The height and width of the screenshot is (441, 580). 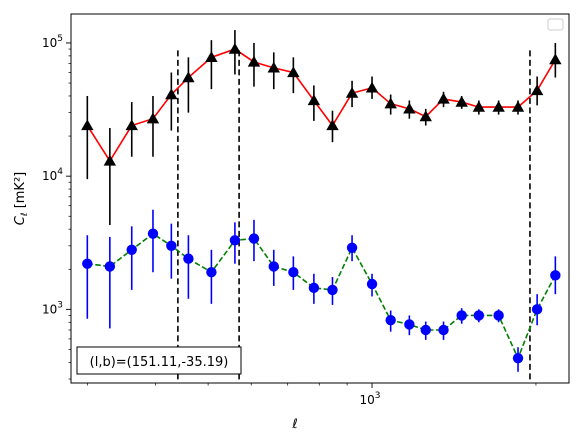 What do you see at coordinates (52, 308) in the screenshot?
I see `y-tick-label-0: 10³` at bounding box center [52, 308].